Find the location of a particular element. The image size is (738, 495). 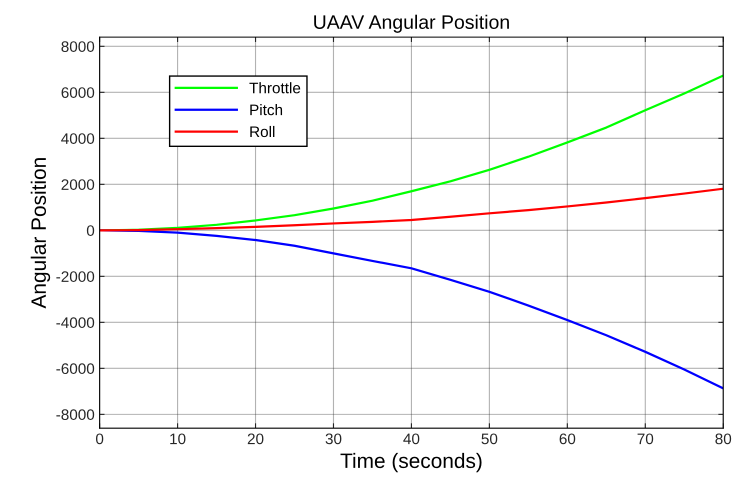

x-tick-label: 80 is located at coordinates (723, 438).